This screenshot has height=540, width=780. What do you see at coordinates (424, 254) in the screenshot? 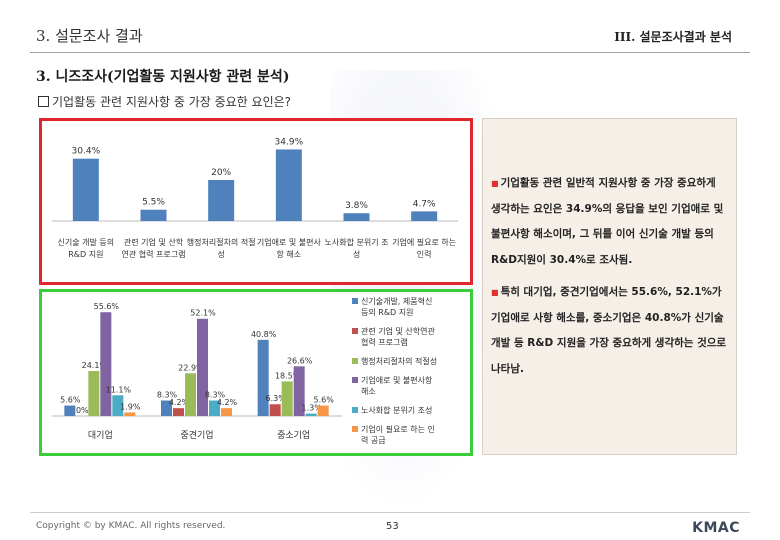
I see `category-label: 인력` at bounding box center [424, 254].